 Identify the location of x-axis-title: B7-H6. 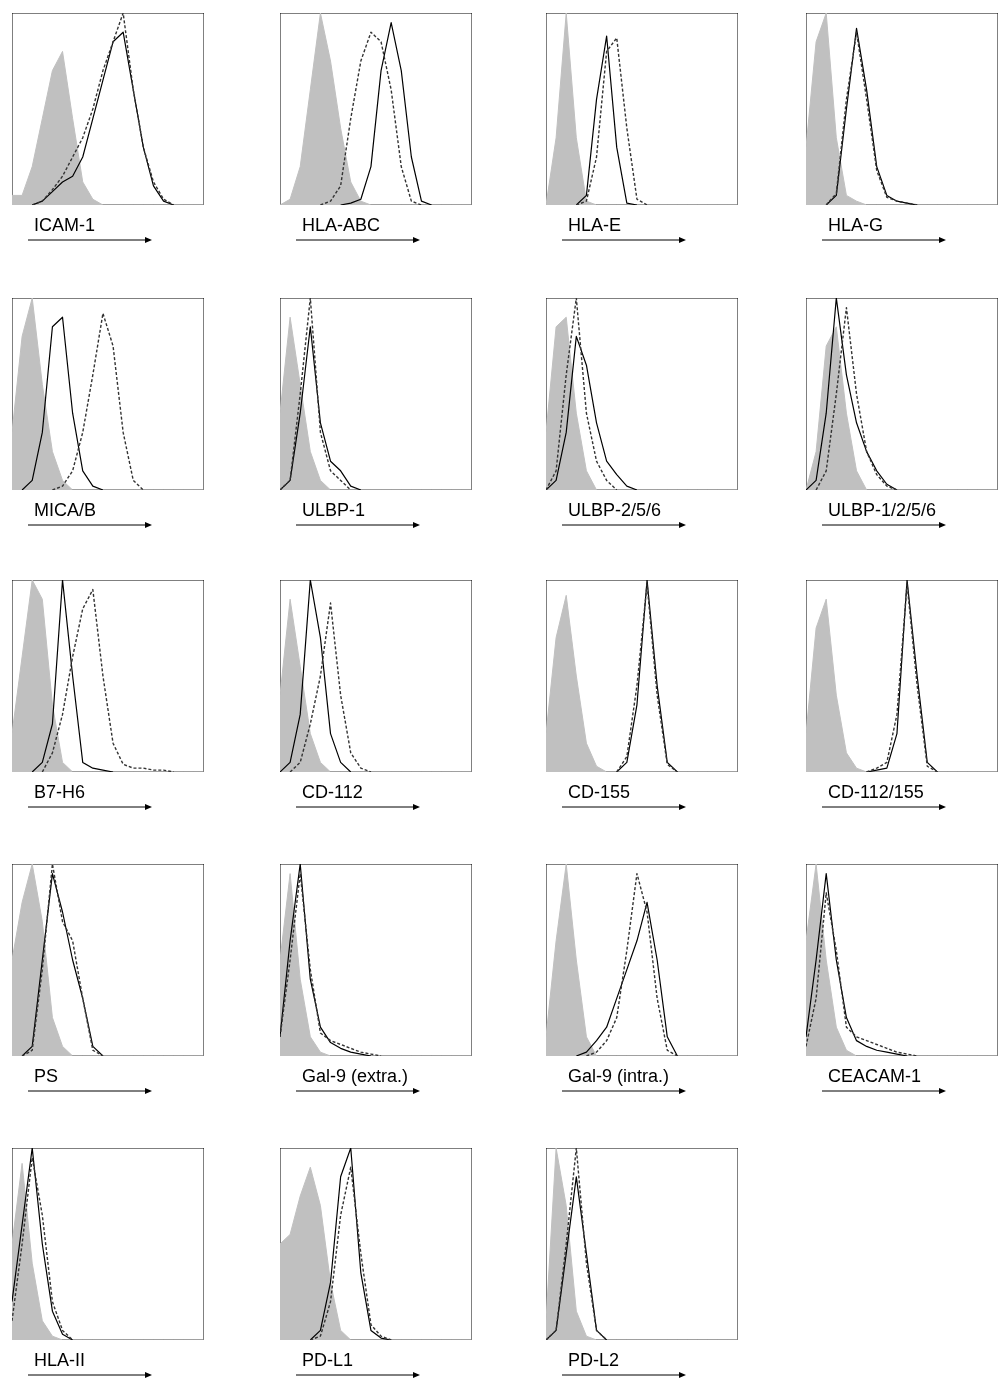
(60, 792).